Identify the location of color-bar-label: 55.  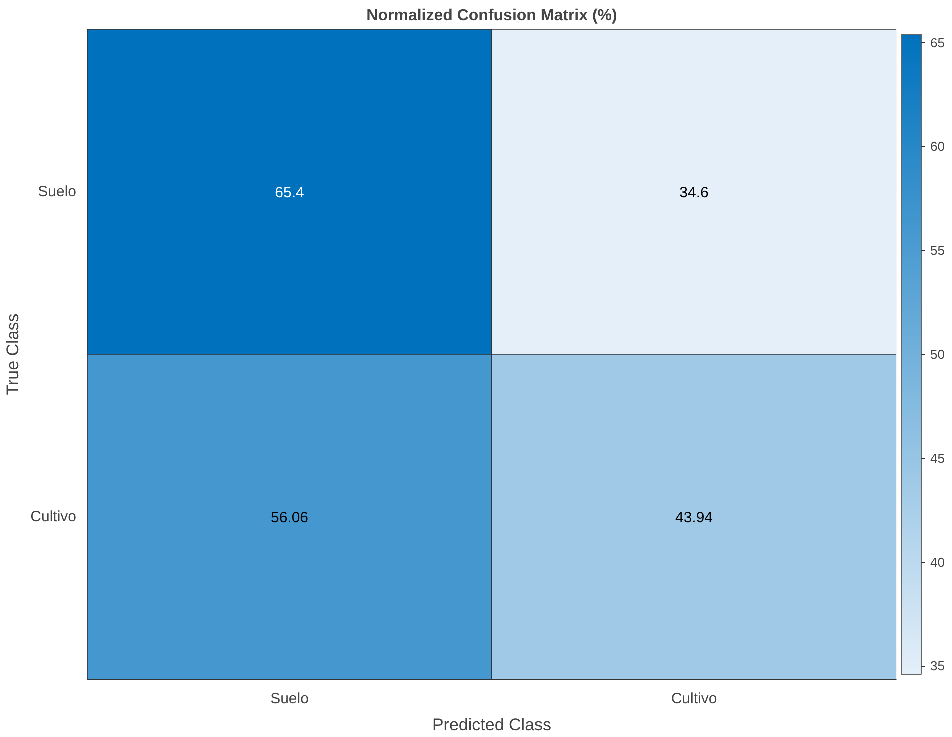
(937, 250).